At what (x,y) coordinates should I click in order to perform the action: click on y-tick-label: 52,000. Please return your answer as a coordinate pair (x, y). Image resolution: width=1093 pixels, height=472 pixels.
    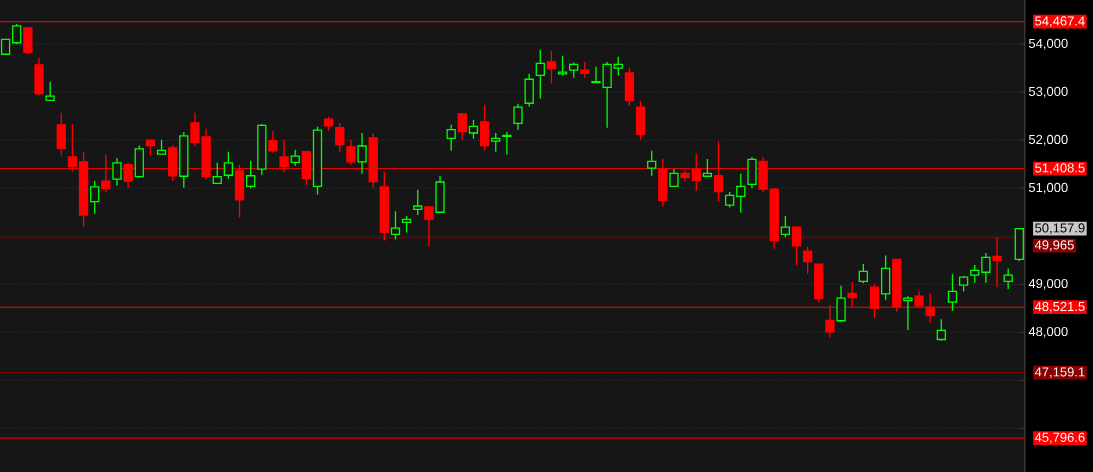
    Looking at the image, I should click on (1048, 140).